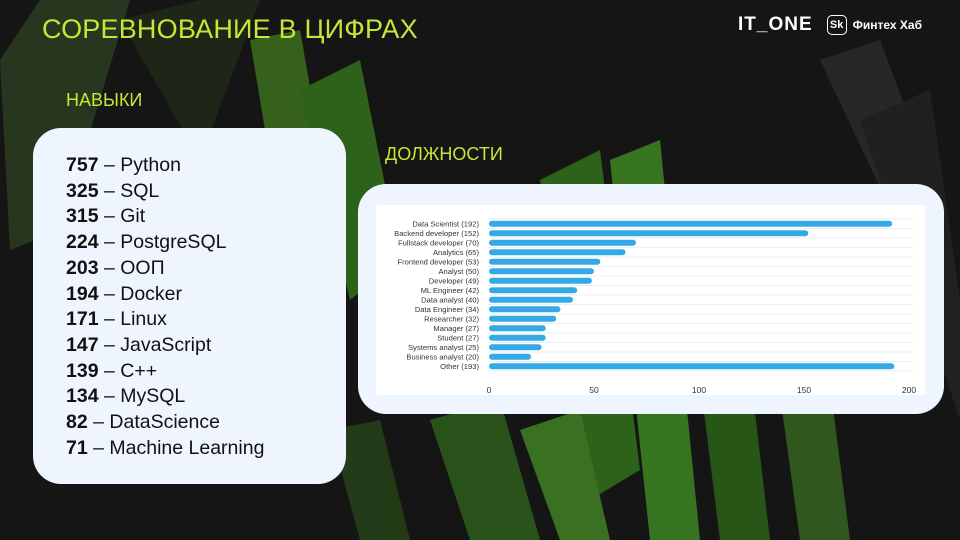 The height and width of the screenshot is (540, 960). Describe the element at coordinates (775, 24) in the screenshot. I see `itone-logo: IT_ONE` at that location.